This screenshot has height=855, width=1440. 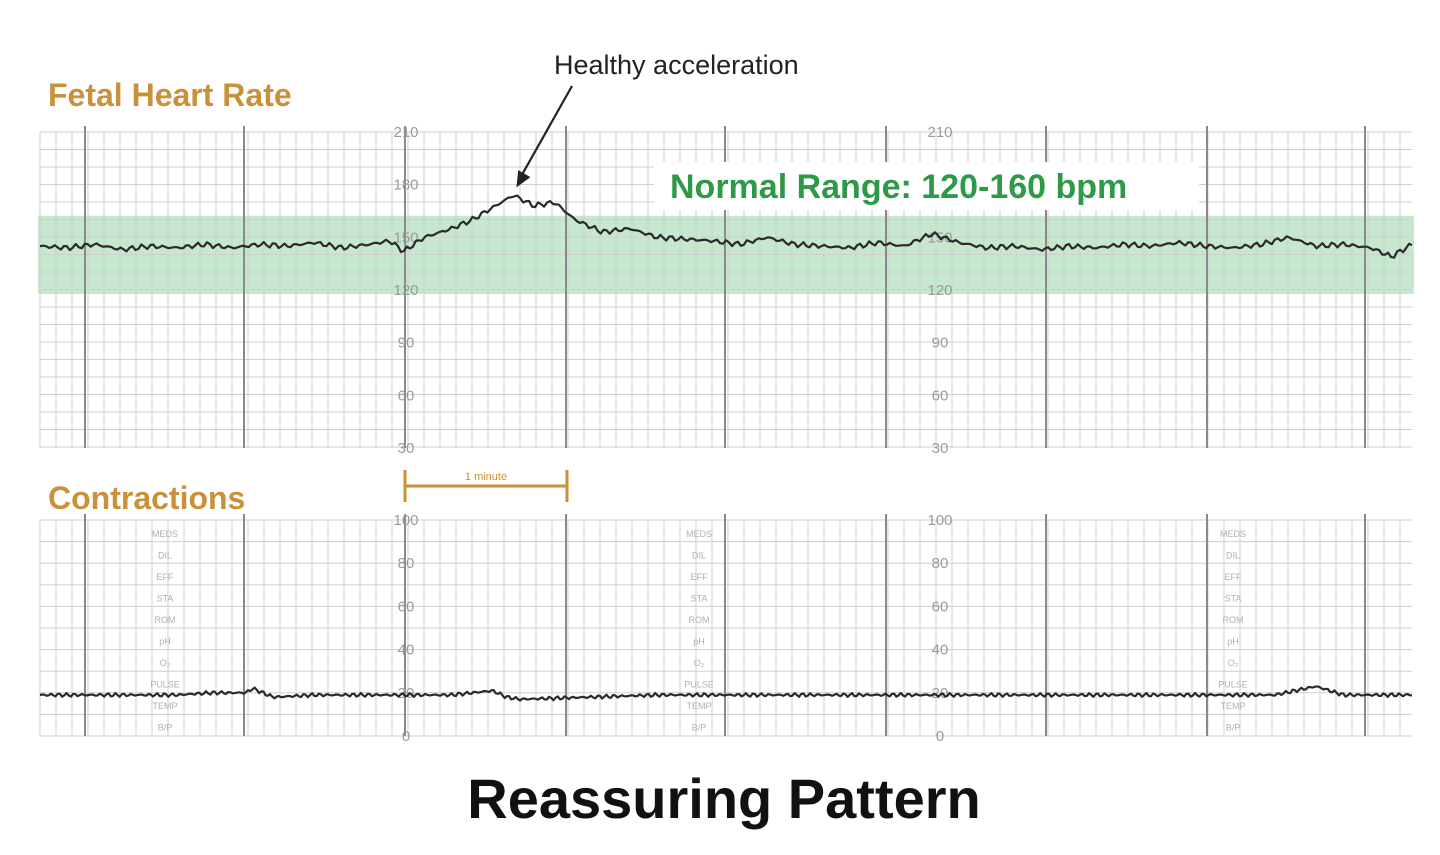 What do you see at coordinates (405, 237) in the screenshot?
I see `fhr-tick-label: 150` at bounding box center [405, 237].